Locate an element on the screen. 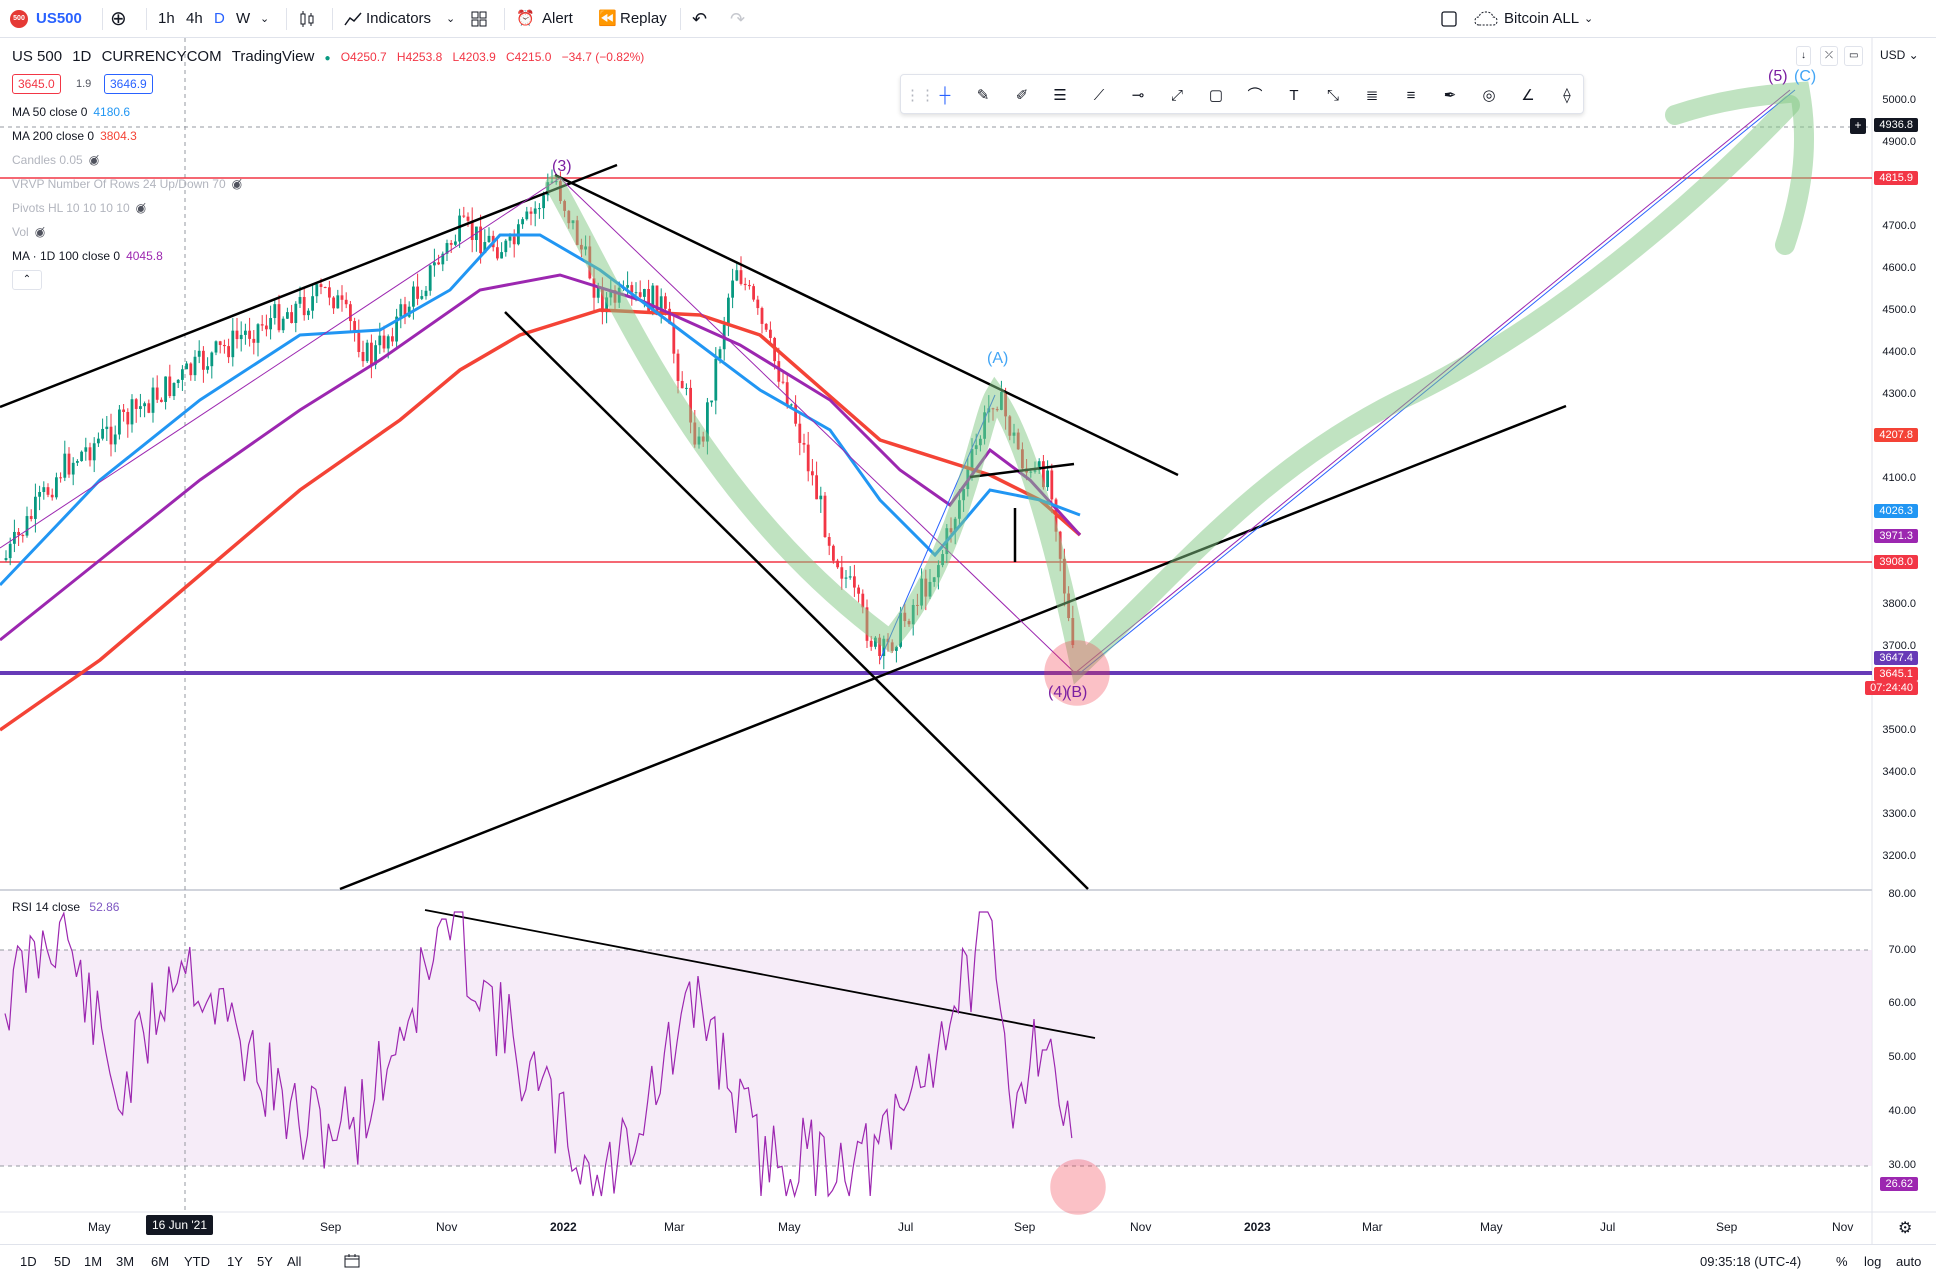  path-icon: ⌒ is located at coordinates (1255, 95).